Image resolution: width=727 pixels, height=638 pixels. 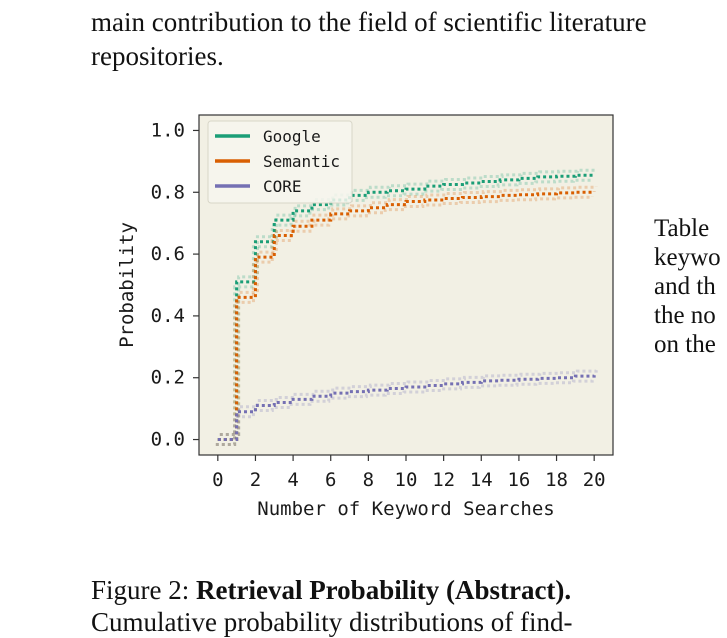 I want to click on legend-label-google: Google, so click(x=292, y=136).